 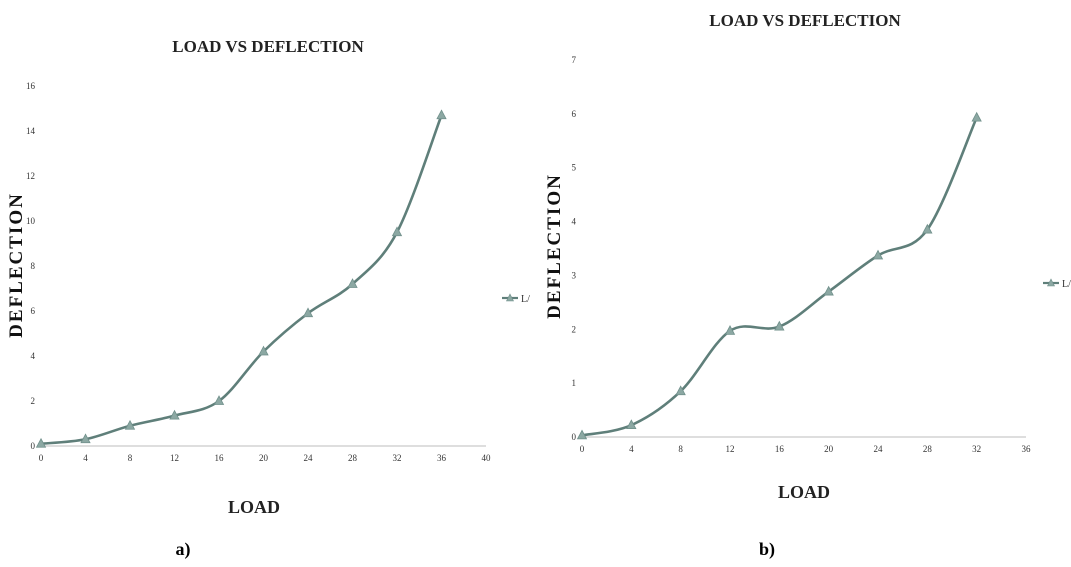 I want to click on chart-b-y-tick-label: 6, so click(x=574, y=114).